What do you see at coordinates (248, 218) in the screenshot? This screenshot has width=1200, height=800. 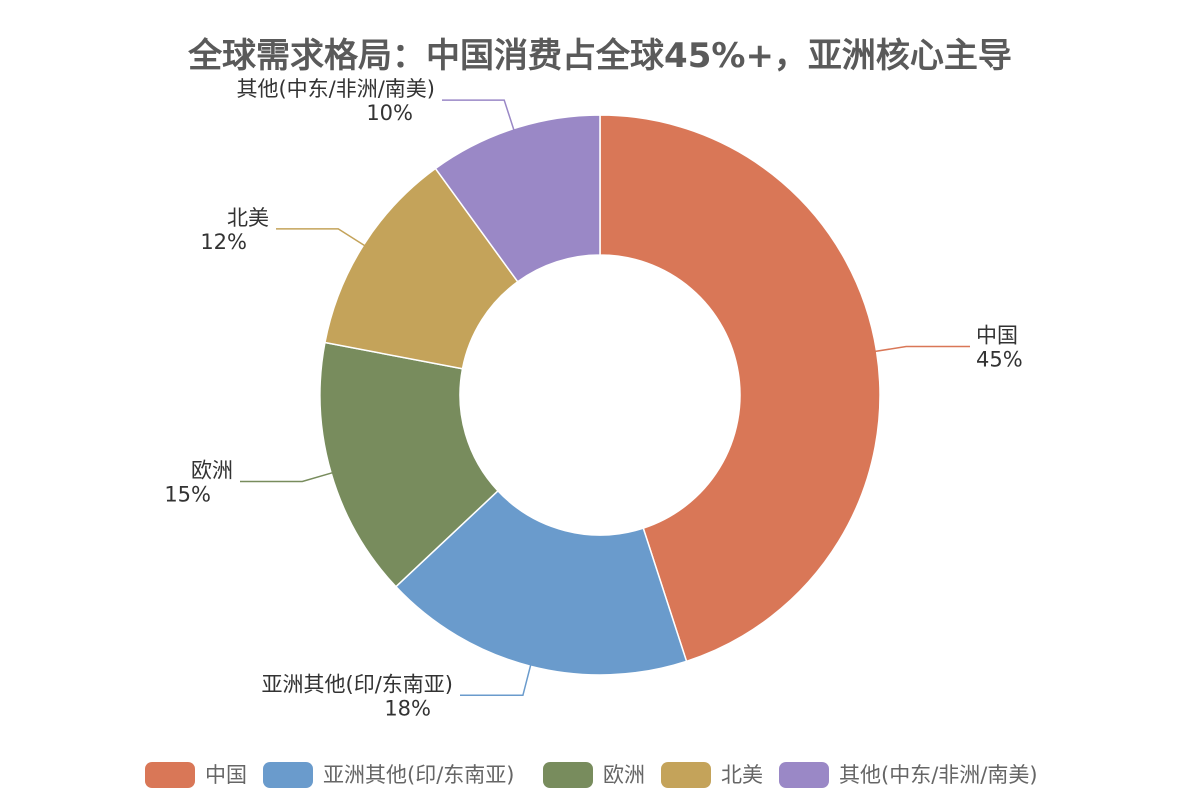 I see `slice-label-name-3: 北美` at bounding box center [248, 218].